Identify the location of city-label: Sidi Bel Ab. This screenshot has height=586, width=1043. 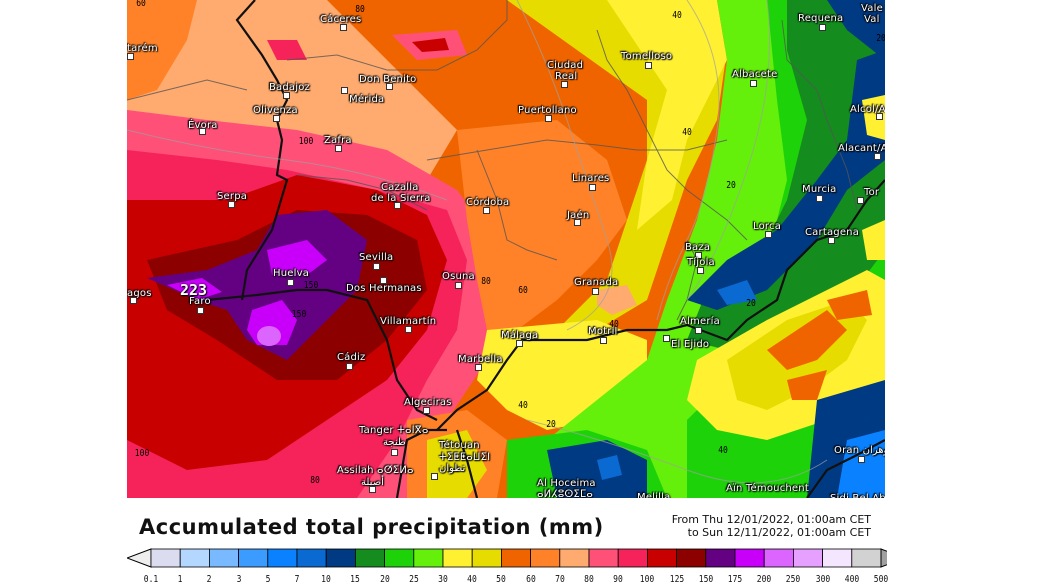
(857, 495).